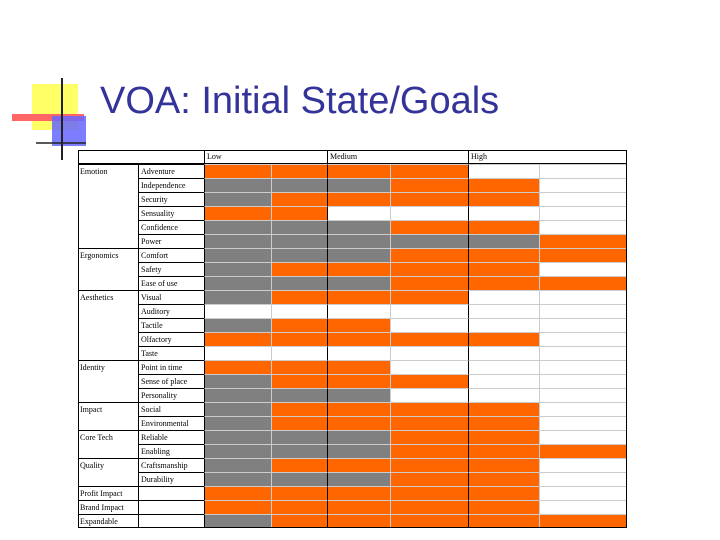 This screenshot has height=540, width=720. What do you see at coordinates (69, 131) in the screenshot?
I see `blue-square` at bounding box center [69, 131].